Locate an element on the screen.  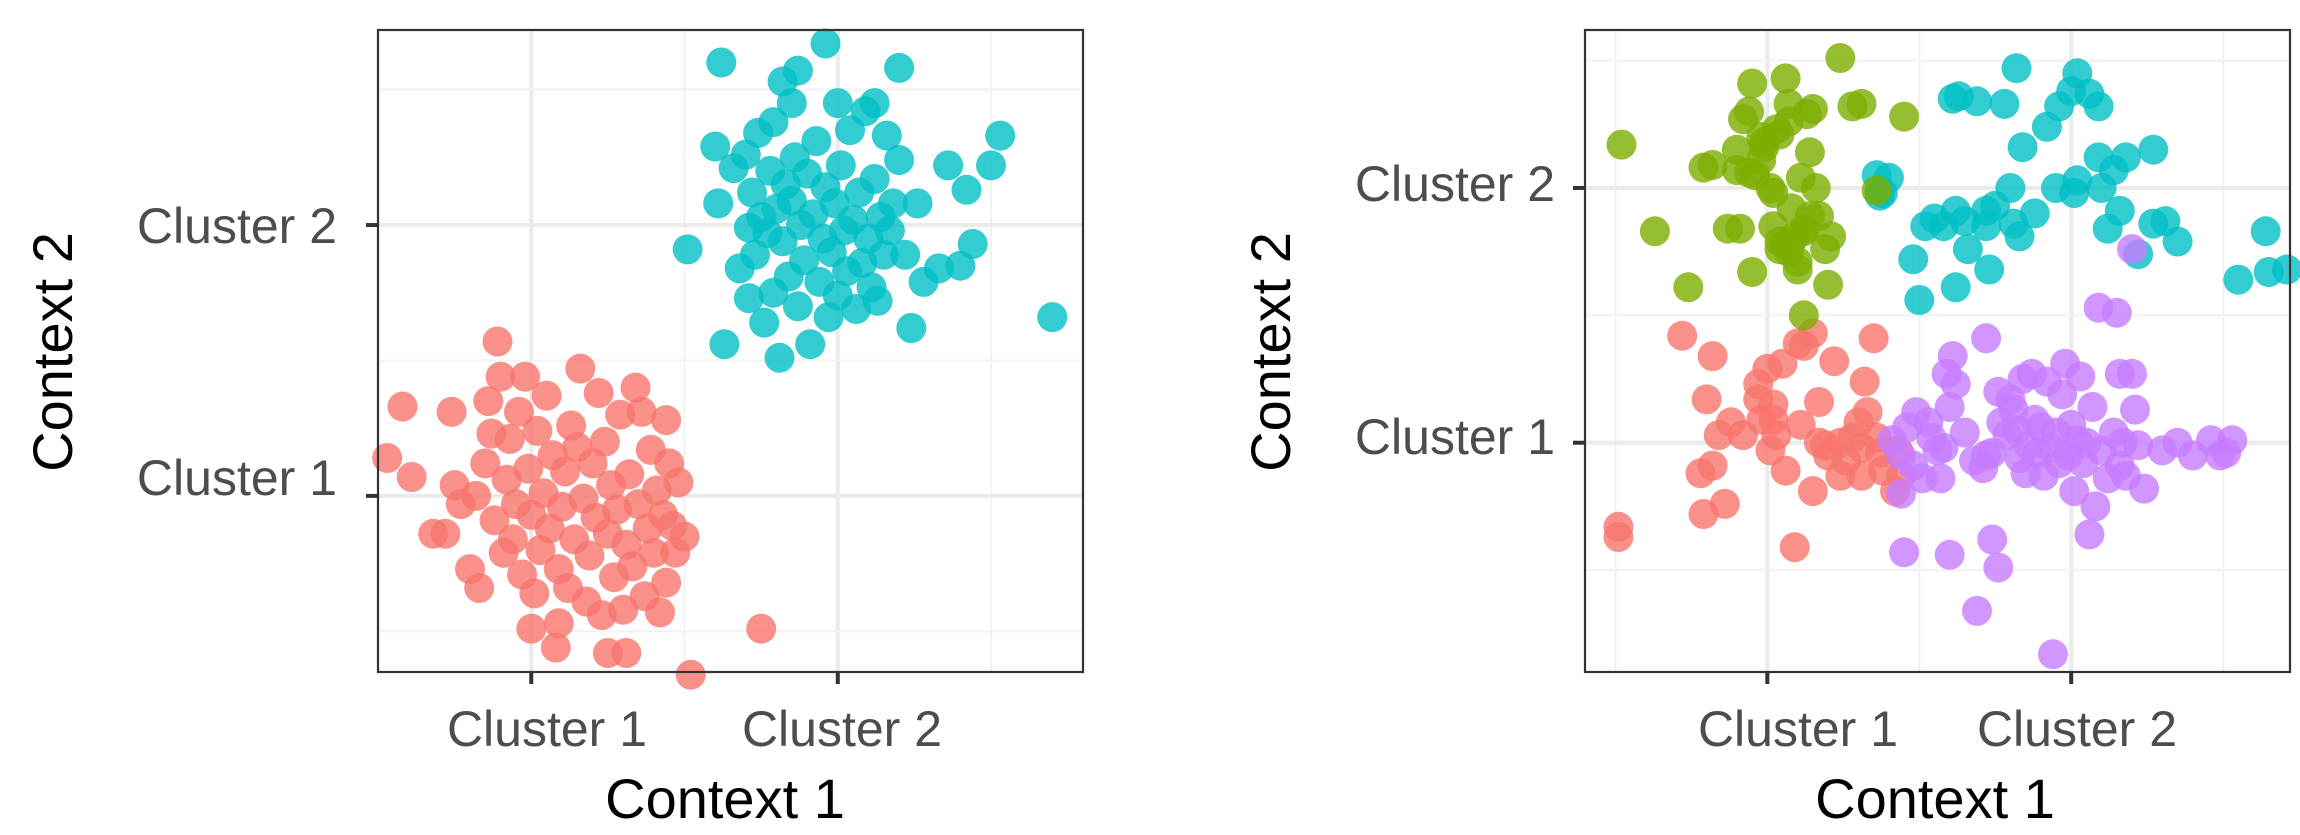
x-axis-title: Context 1 is located at coordinates (1935, 798).